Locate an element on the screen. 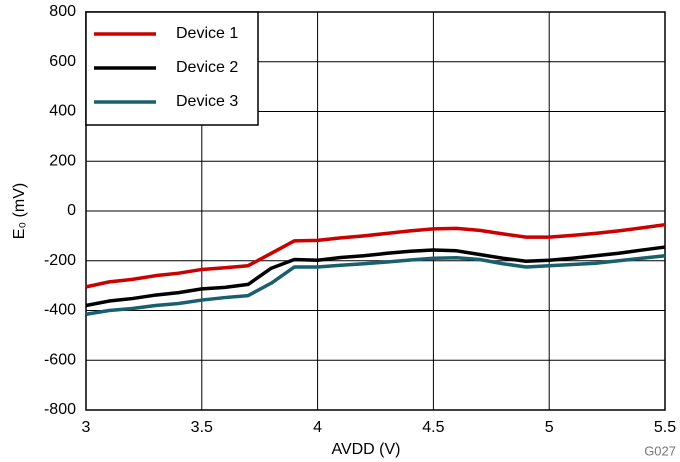  x-axis-label: AVDD (V) is located at coordinates (365, 449).